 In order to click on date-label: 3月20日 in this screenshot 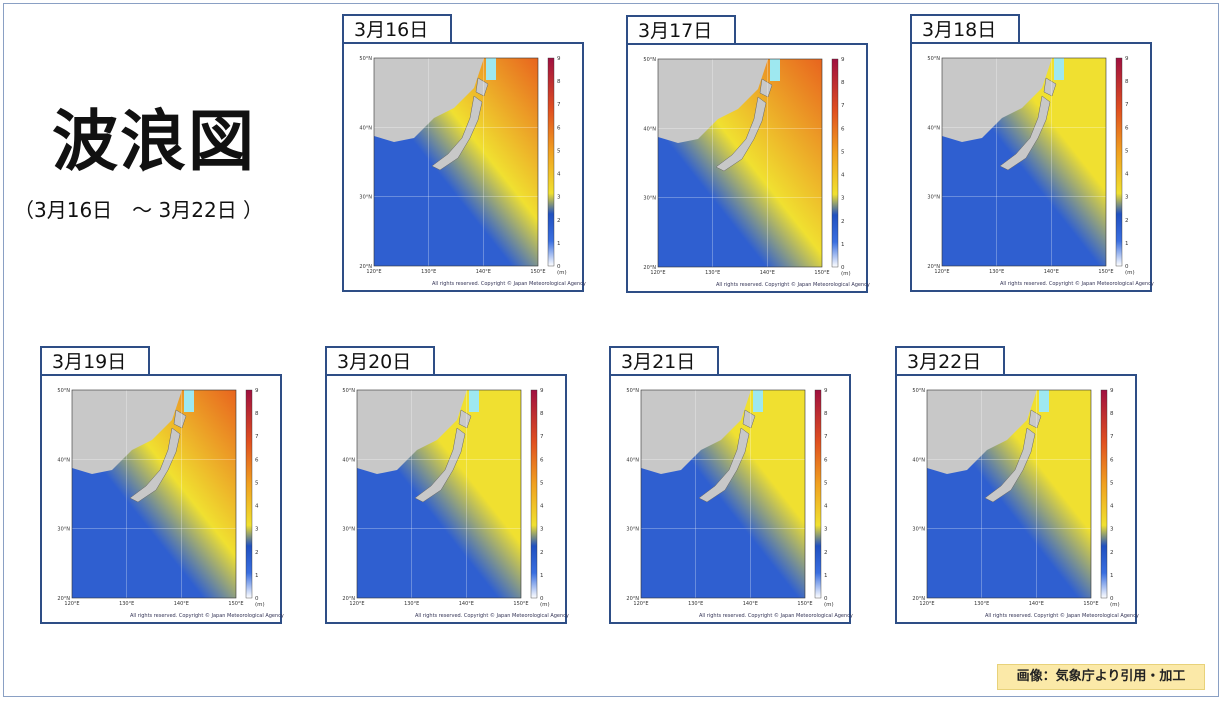, I will do `click(380, 361)`.